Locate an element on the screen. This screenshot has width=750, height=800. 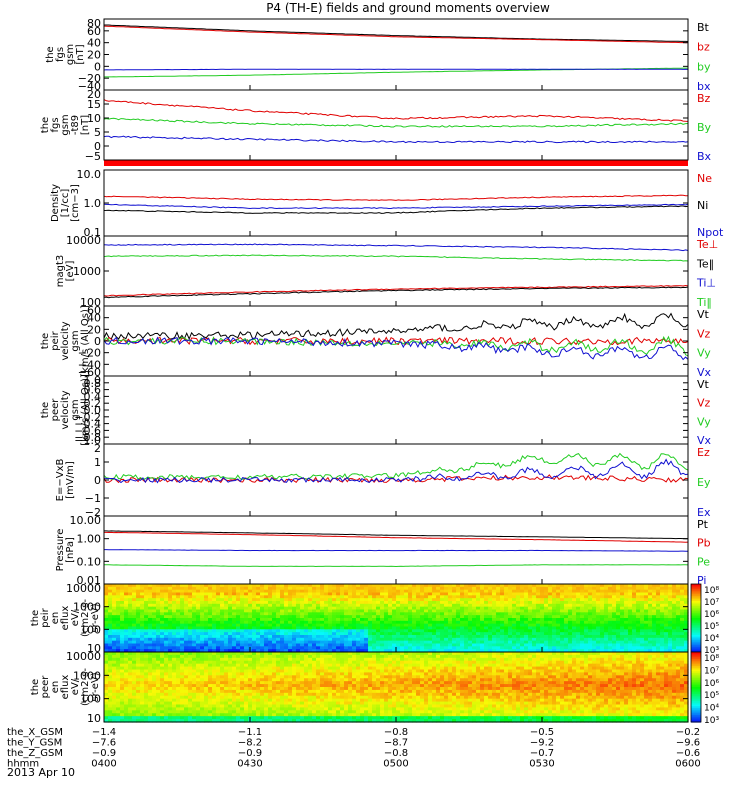
y-axis-label: the peir en eflux eV/(cm2-s-sr-eV) is located at coordinates (65, 618).